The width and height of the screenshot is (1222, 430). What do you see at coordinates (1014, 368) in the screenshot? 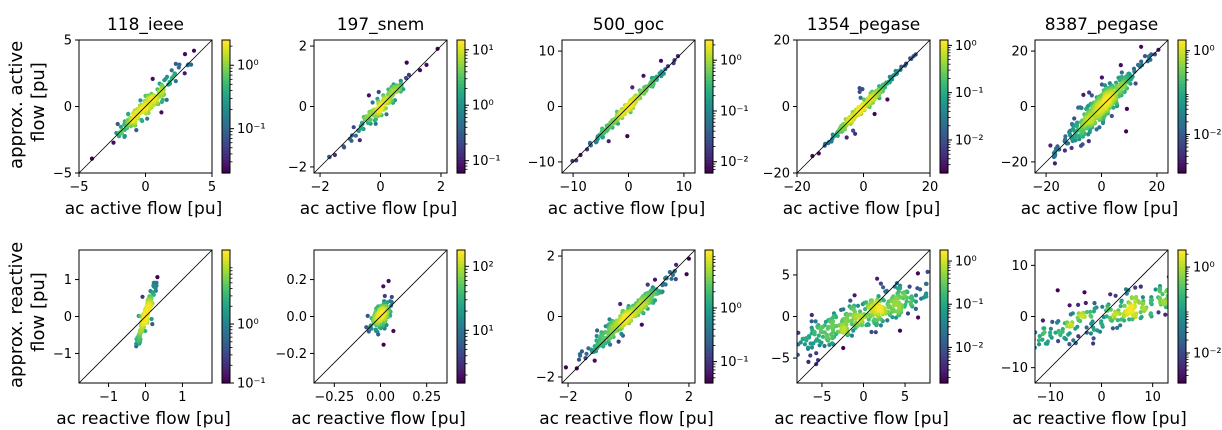
I see `y-tick-label: −10` at bounding box center [1014, 368].